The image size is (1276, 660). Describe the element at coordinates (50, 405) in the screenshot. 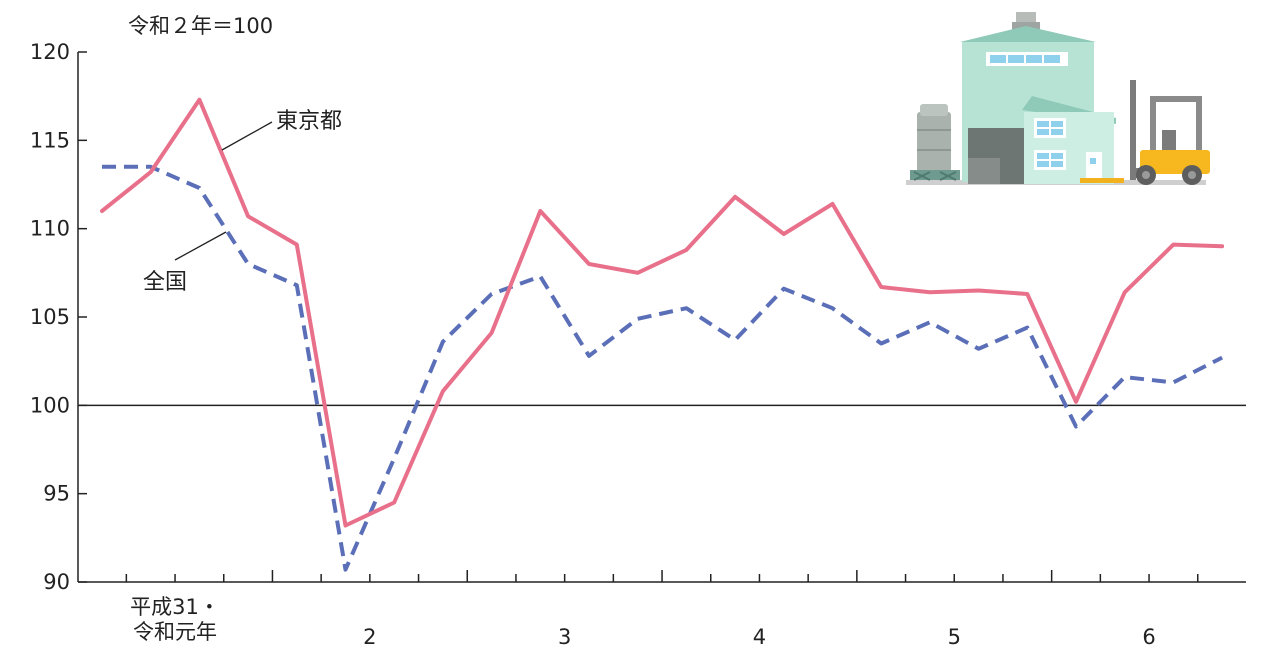

I see `y-tick-label: 100` at that location.